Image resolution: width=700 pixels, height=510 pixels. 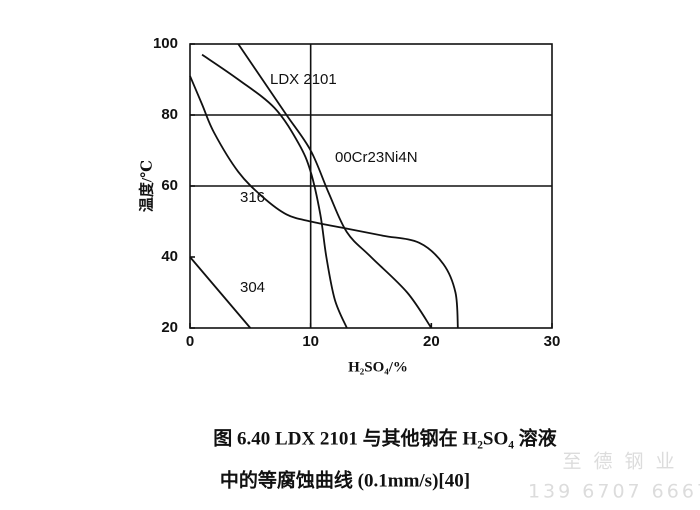 I want to click on x-tick-label: 30, so click(x=552, y=341).